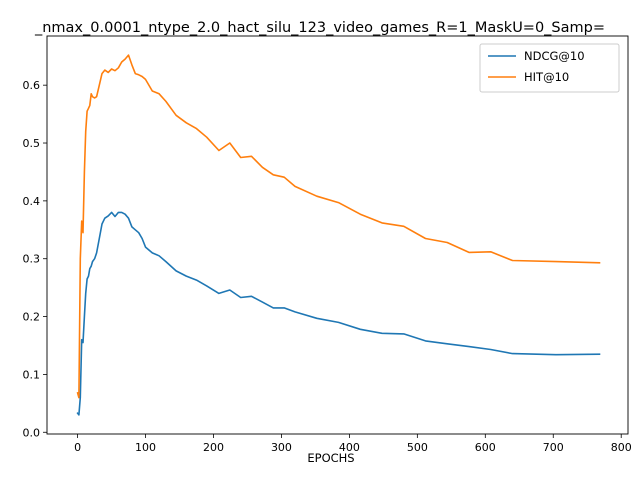  Describe the element at coordinates (32, 317) in the screenshot. I see `y-tick-label: 0.2` at that location.